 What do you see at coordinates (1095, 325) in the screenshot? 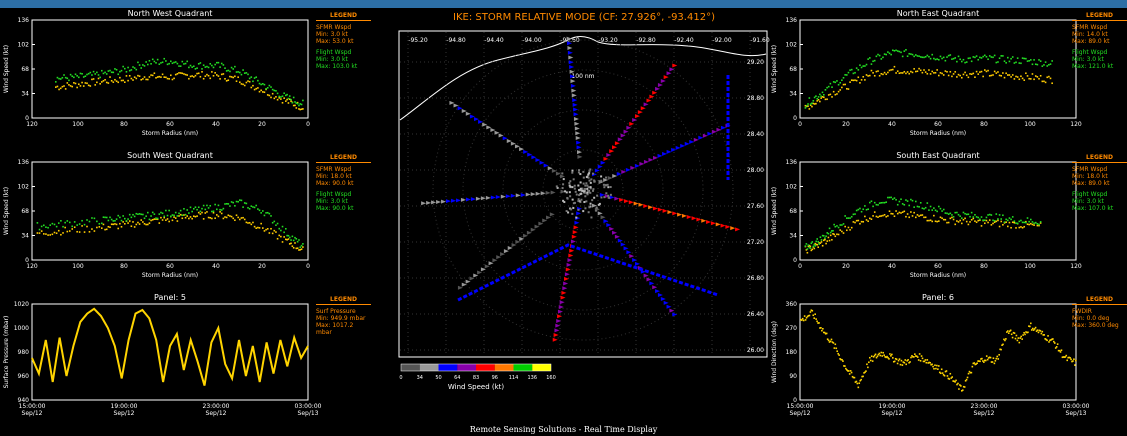
I see `legend-s1-max: Max: 360.0 deg` at bounding box center [1095, 325].